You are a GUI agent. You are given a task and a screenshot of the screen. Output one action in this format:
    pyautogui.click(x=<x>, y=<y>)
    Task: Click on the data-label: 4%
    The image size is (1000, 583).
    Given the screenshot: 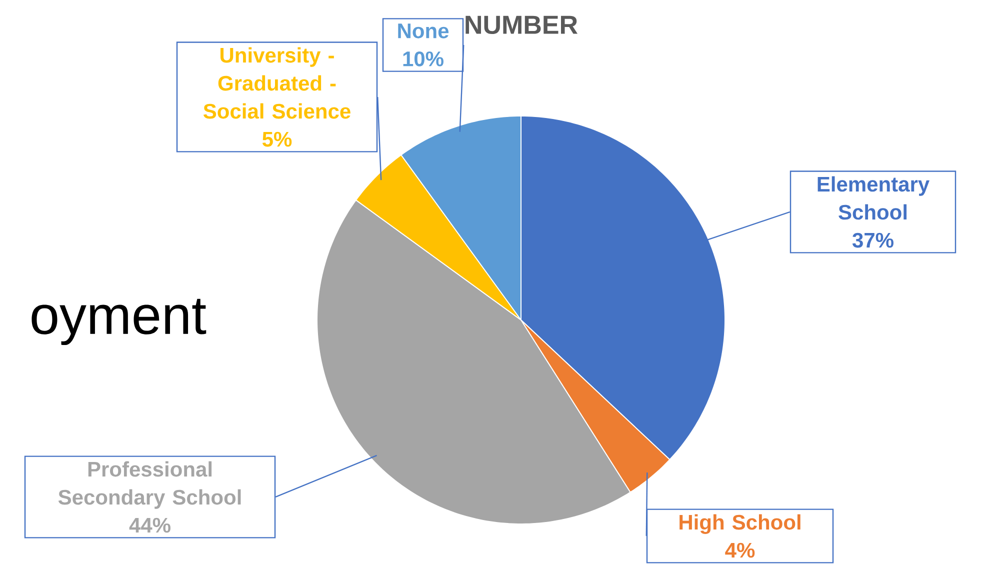 What is the action you would take?
    pyautogui.click(x=740, y=550)
    